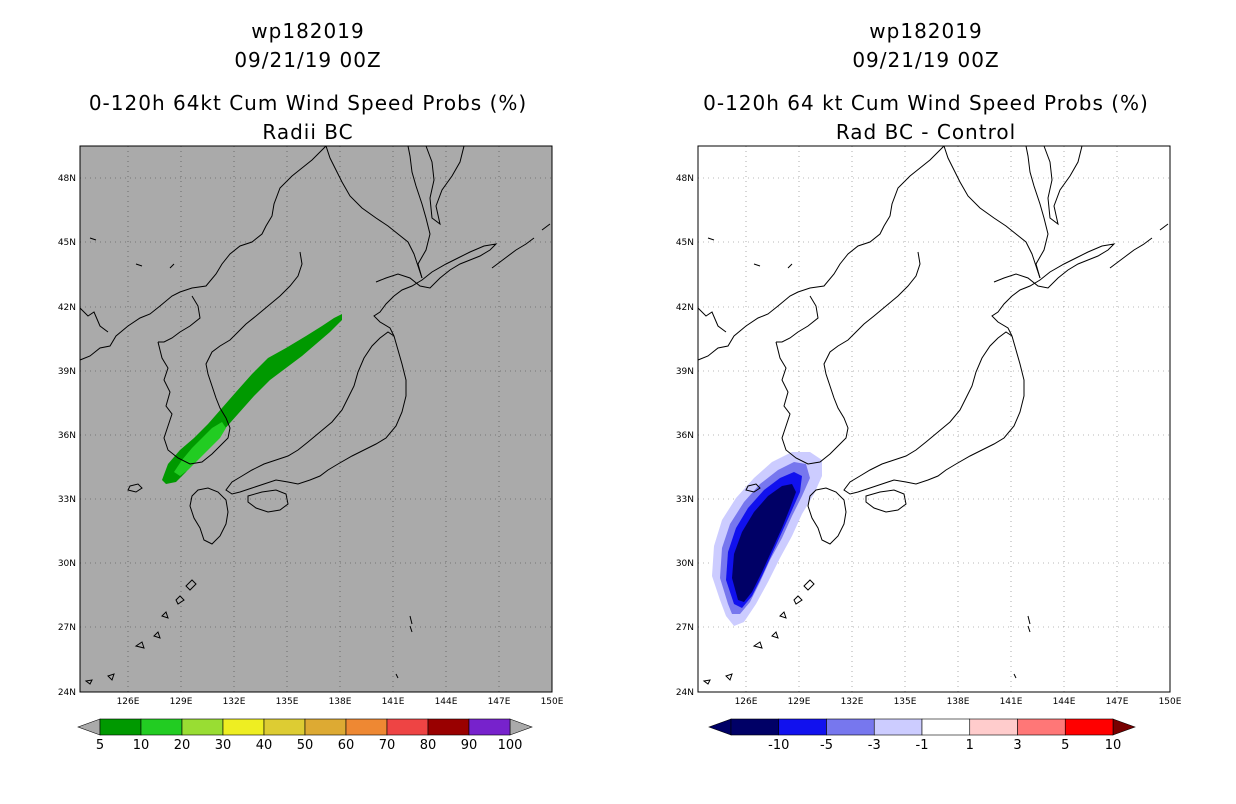 Image resolution: width=1236 pixels, height=804 pixels. What do you see at coordinates (499, 702) in the screenshot?
I see `left-lon-label: 147E` at bounding box center [499, 702].